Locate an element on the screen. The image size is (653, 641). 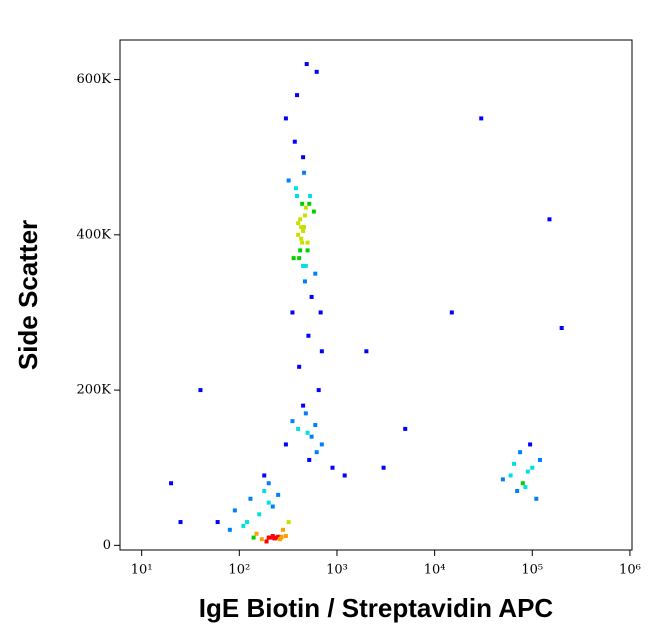
x-tick-label: 10² is located at coordinates (239, 570).